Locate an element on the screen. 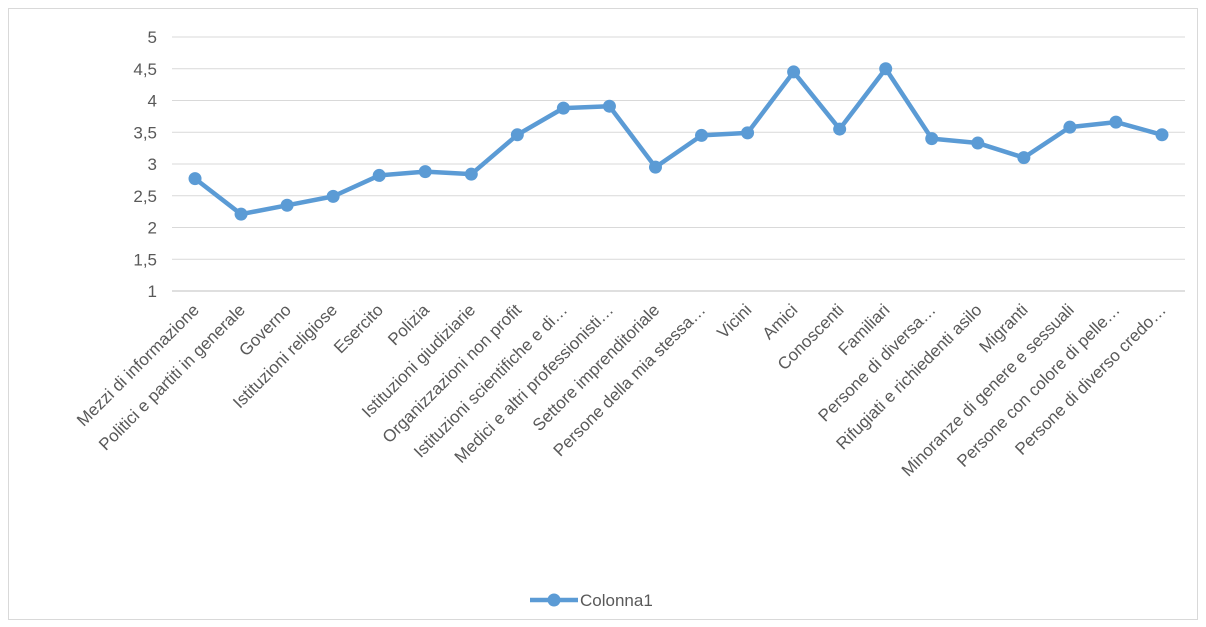  y-tick-label: 3,5 is located at coordinates (145, 132).